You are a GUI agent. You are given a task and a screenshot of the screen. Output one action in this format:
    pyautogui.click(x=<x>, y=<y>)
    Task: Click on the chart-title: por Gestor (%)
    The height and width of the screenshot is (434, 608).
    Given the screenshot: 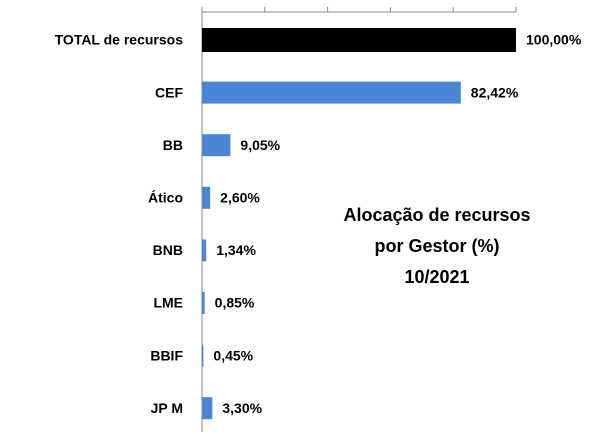 What is the action you would take?
    pyautogui.click(x=436, y=246)
    